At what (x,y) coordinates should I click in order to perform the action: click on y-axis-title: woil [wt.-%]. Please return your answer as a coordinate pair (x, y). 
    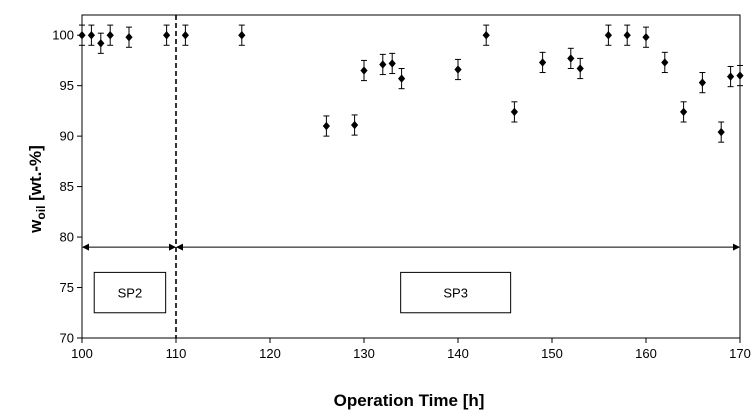
    Looking at the image, I should click on (37, 189).